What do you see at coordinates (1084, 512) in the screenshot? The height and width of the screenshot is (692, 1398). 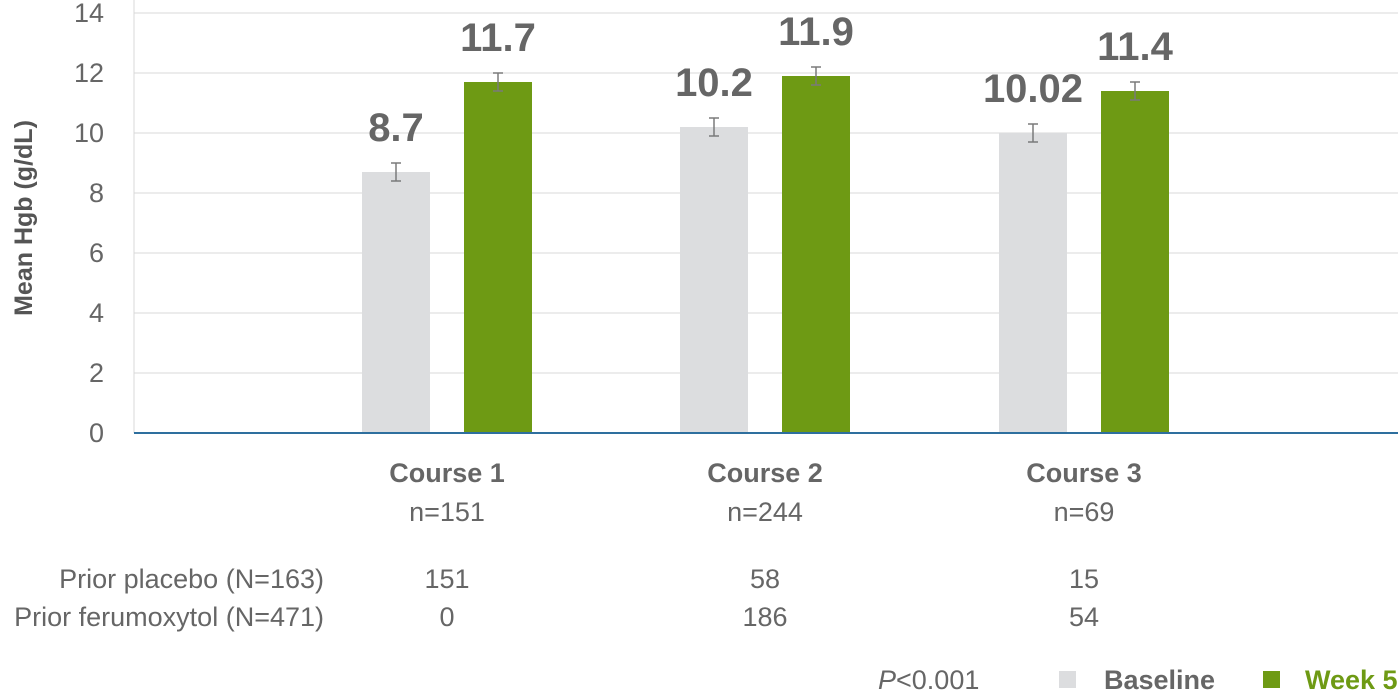 I see `category-n: n=69` at bounding box center [1084, 512].